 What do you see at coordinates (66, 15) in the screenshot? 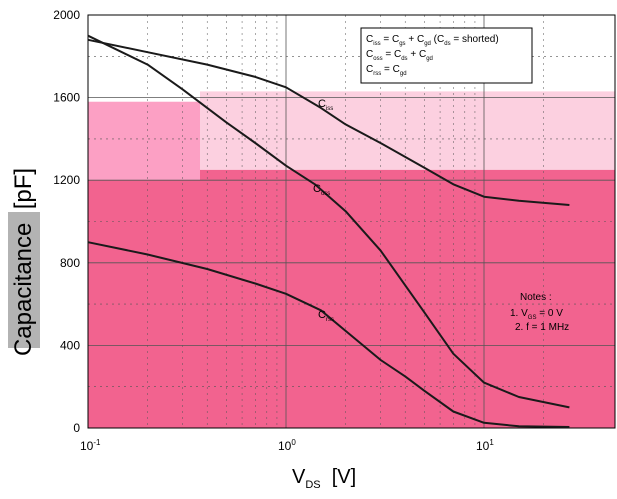
I see `y-tick-label: 2000` at bounding box center [66, 15].